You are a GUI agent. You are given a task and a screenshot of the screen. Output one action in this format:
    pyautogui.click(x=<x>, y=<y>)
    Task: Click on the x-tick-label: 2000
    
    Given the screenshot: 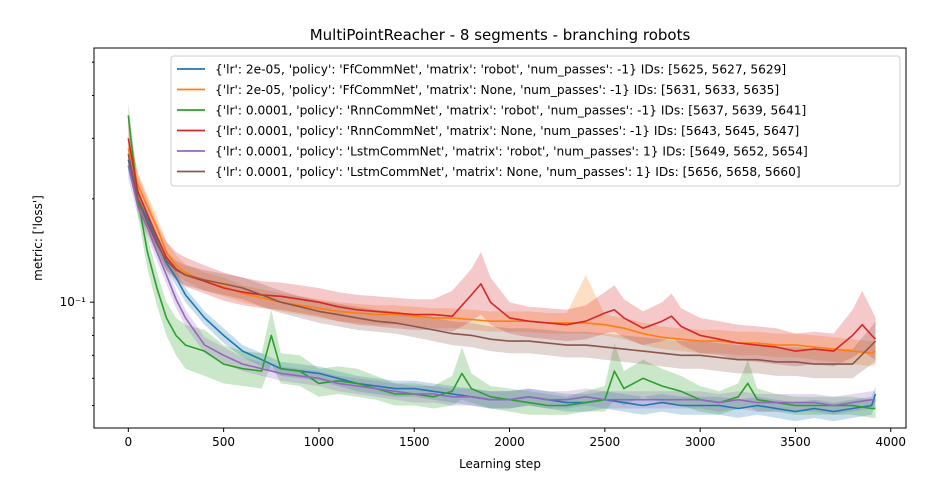 What is the action you would take?
    pyautogui.click(x=509, y=442)
    